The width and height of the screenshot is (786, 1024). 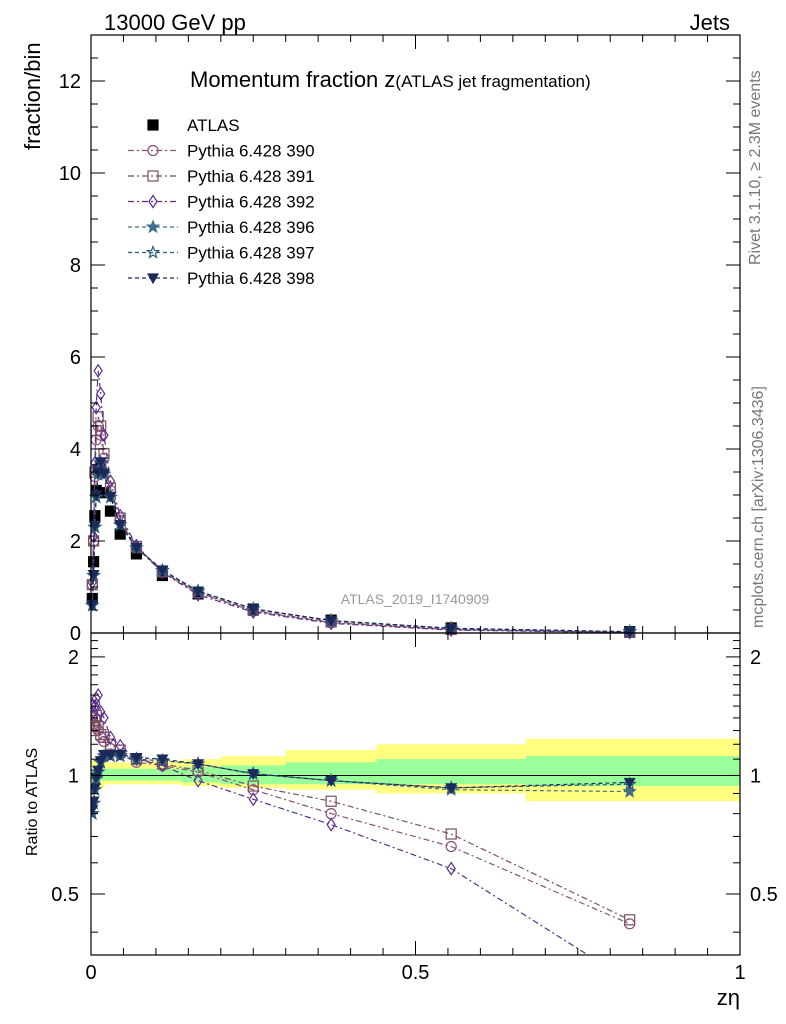 I want to click on ratio-ytick-label: 0.5, so click(x=65, y=895).